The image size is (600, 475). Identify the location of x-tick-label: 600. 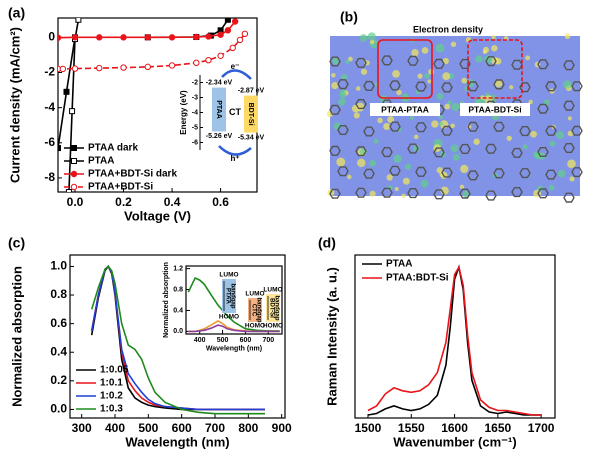
(246, 340).